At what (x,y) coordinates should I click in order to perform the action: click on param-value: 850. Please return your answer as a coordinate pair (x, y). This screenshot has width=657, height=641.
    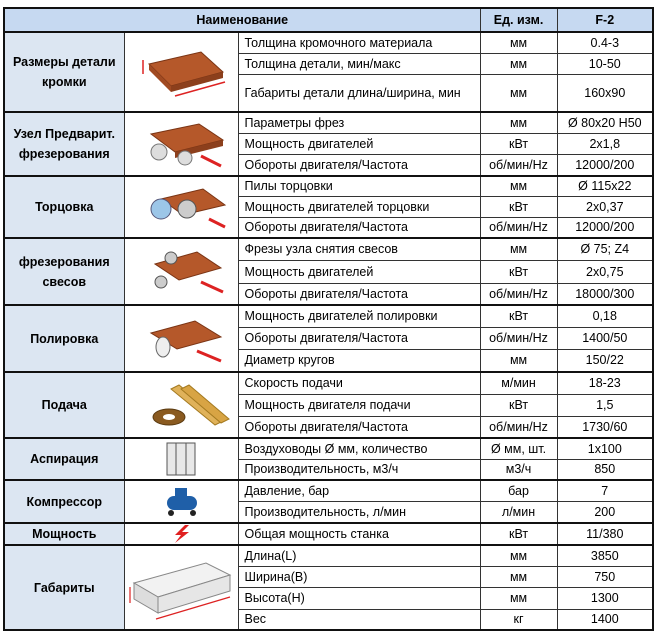
    Looking at the image, I should click on (605, 469).